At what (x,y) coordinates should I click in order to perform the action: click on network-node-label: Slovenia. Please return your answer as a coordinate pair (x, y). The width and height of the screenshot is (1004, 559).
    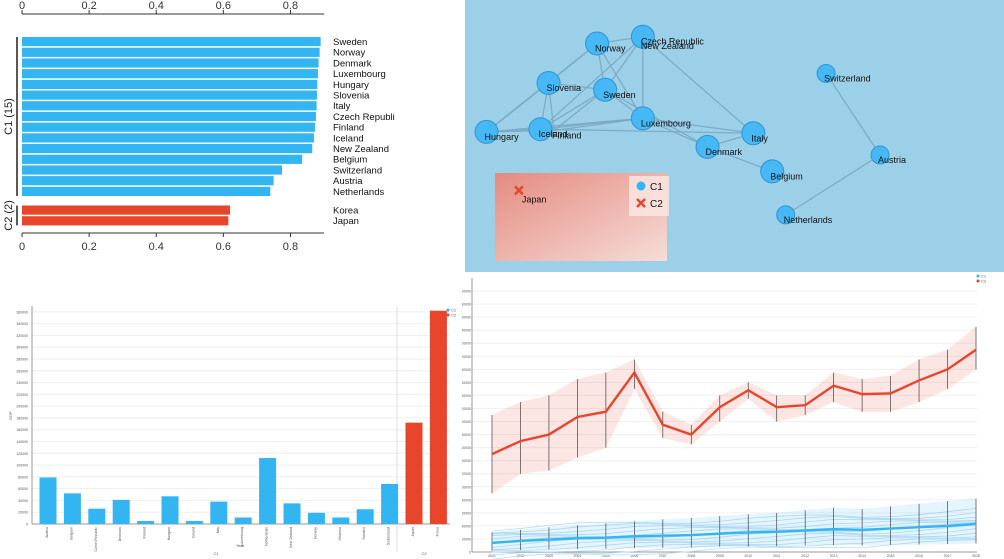
    Looking at the image, I should click on (564, 88).